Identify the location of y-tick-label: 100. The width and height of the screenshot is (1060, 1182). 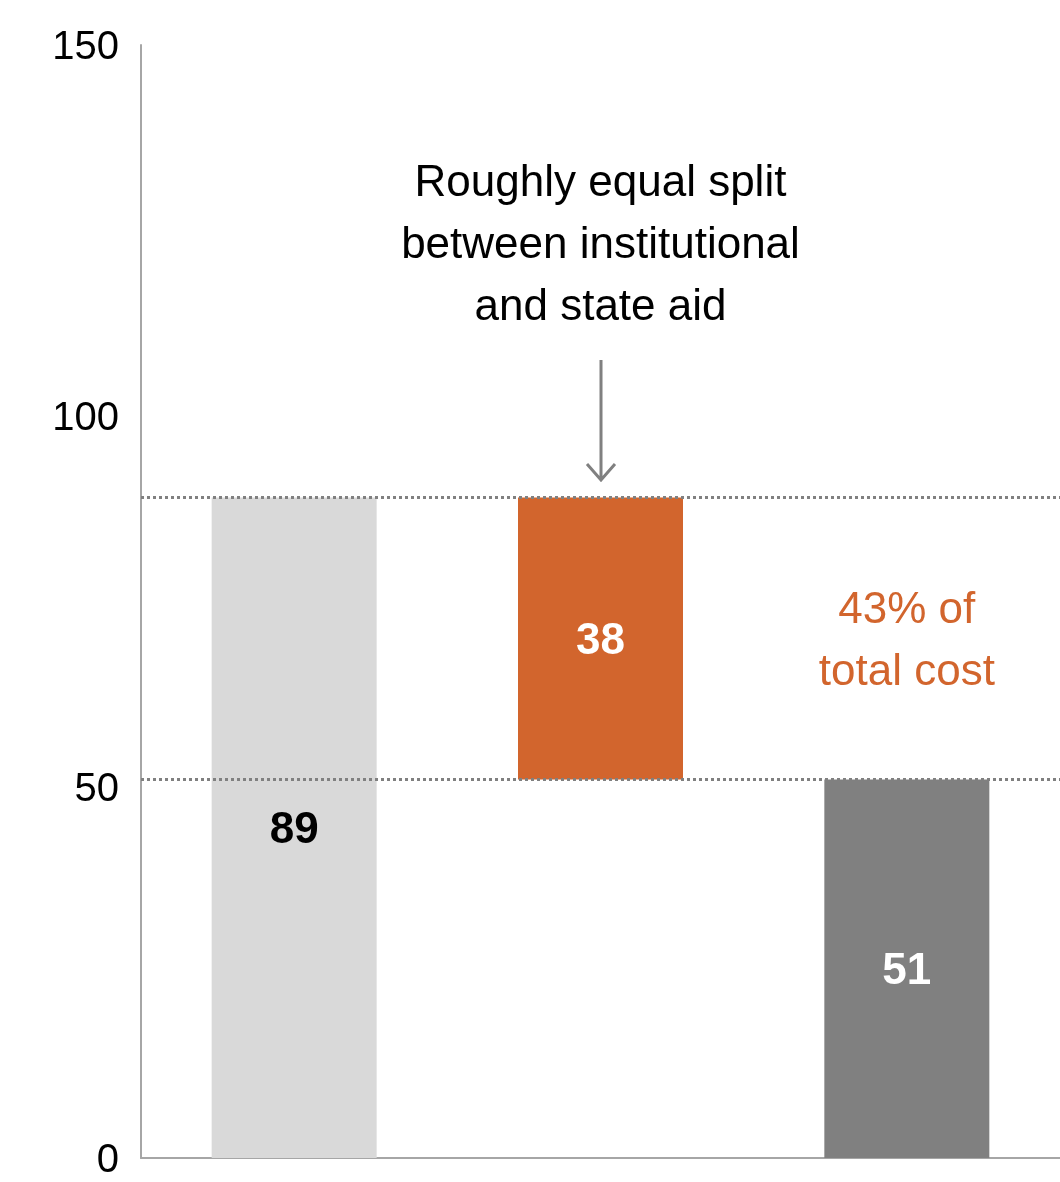
(85, 416).